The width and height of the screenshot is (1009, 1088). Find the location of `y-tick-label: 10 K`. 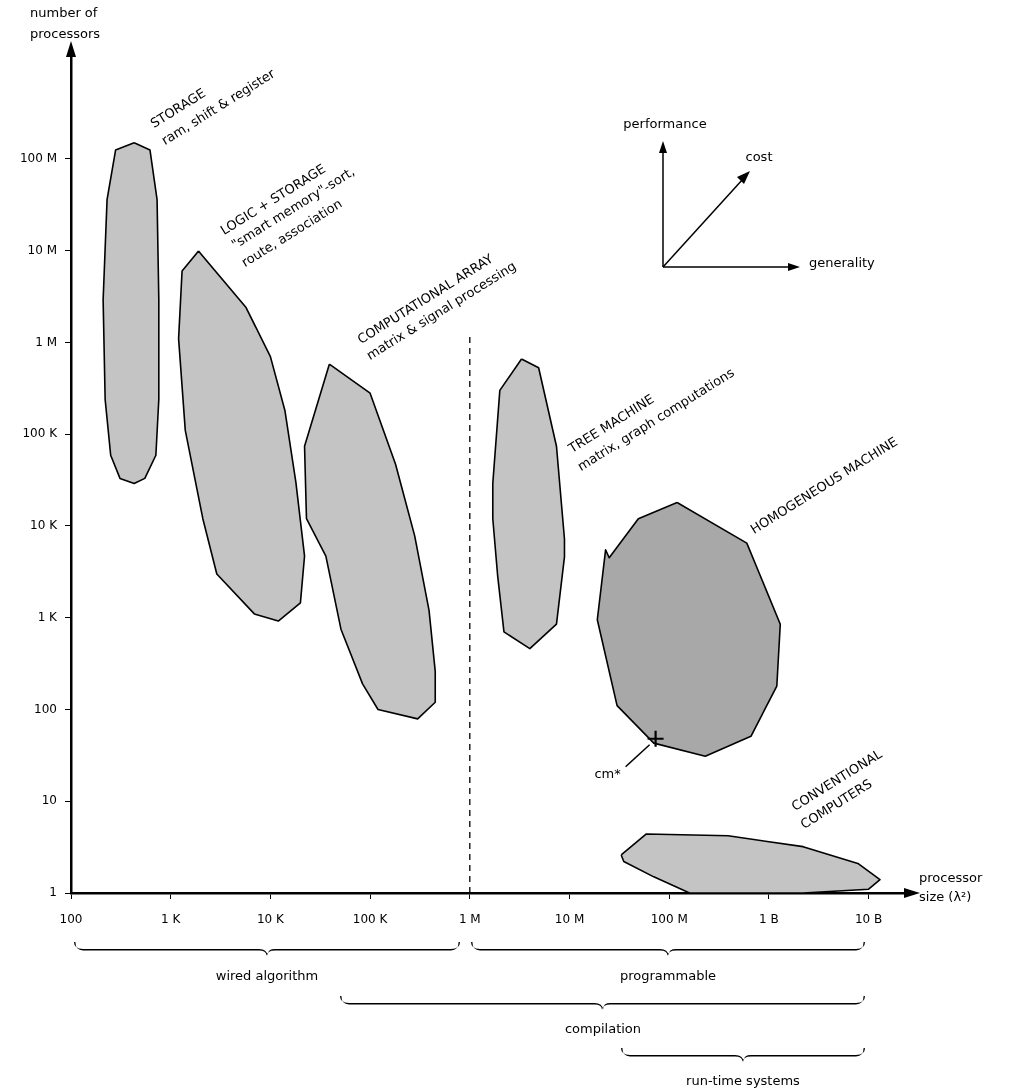

y-tick-label: 10 K is located at coordinates (44, 525).